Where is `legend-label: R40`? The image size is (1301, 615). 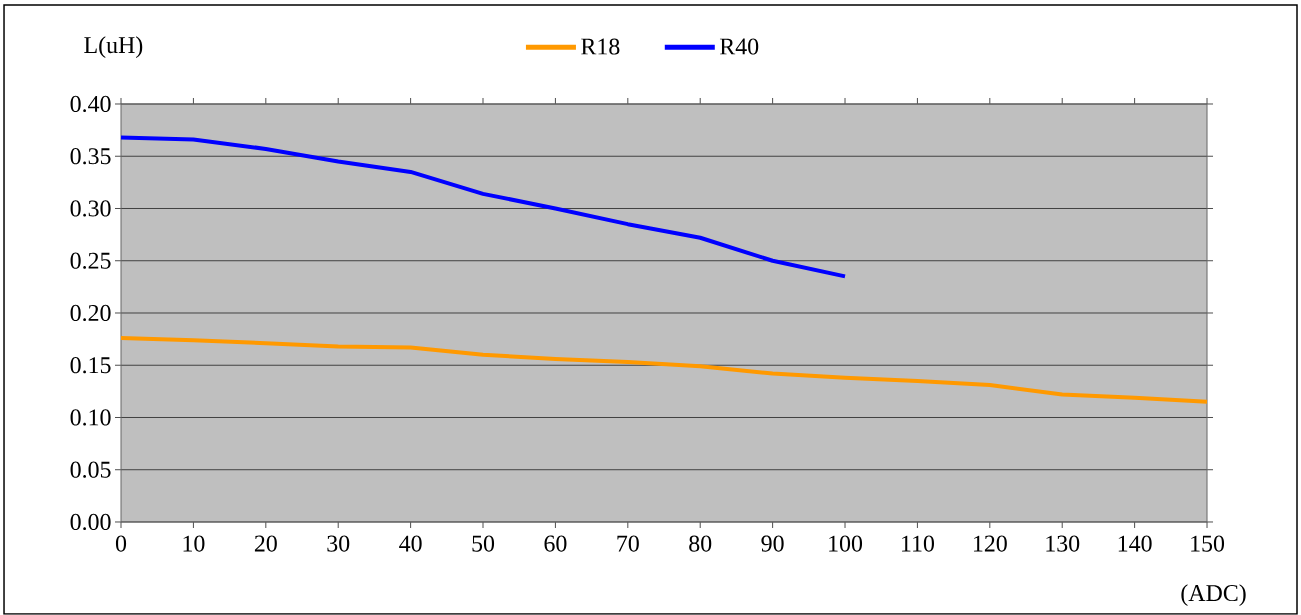 legend-label: R40 is located at coordinates (739, 46).